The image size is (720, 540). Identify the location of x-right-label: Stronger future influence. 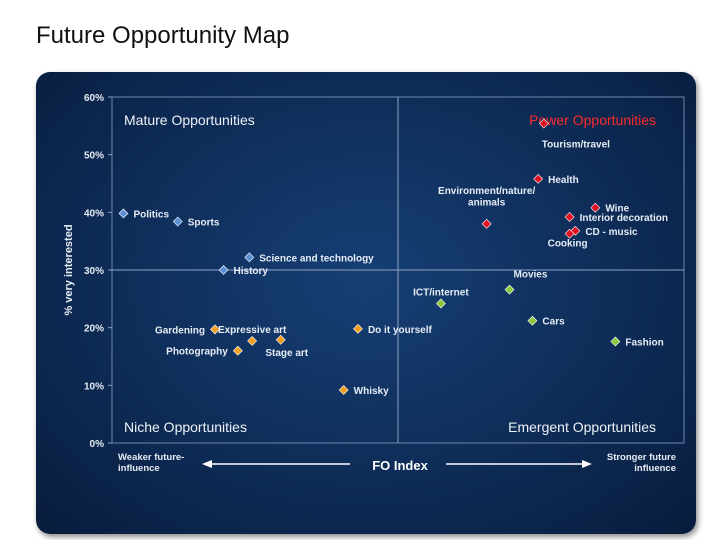
(641, 463).